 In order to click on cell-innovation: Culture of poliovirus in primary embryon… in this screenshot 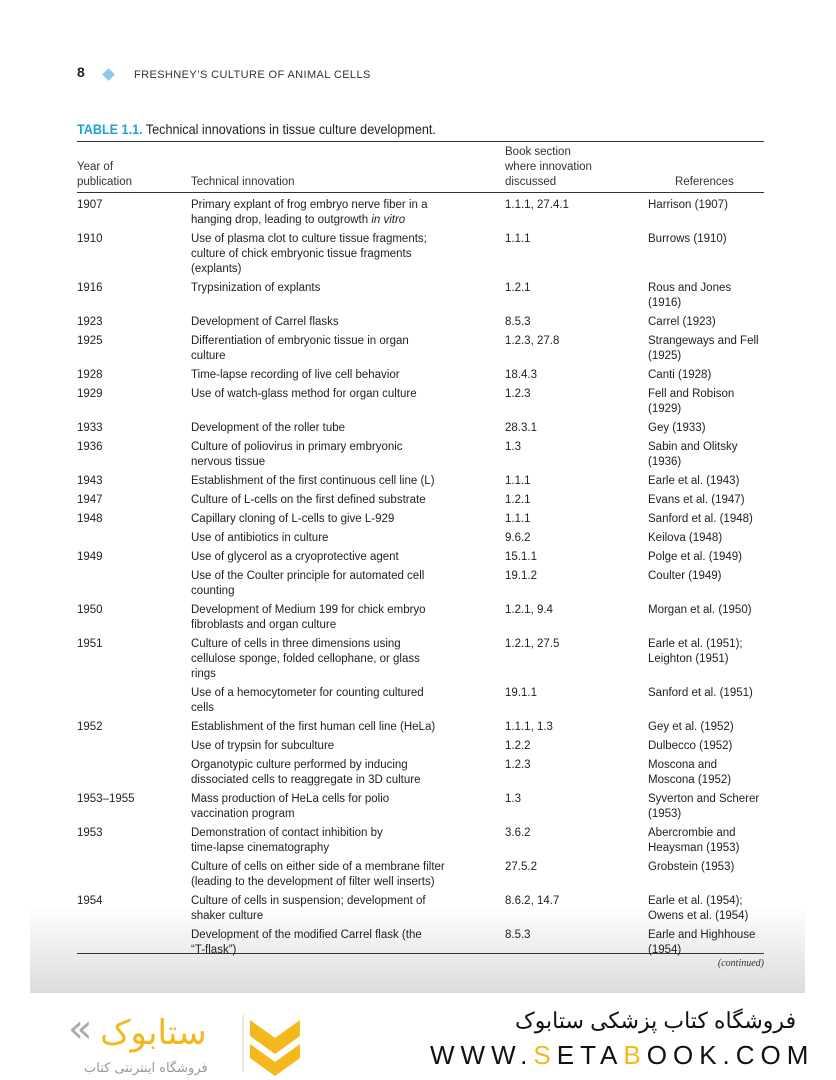, I will do `click(297, 454)`.